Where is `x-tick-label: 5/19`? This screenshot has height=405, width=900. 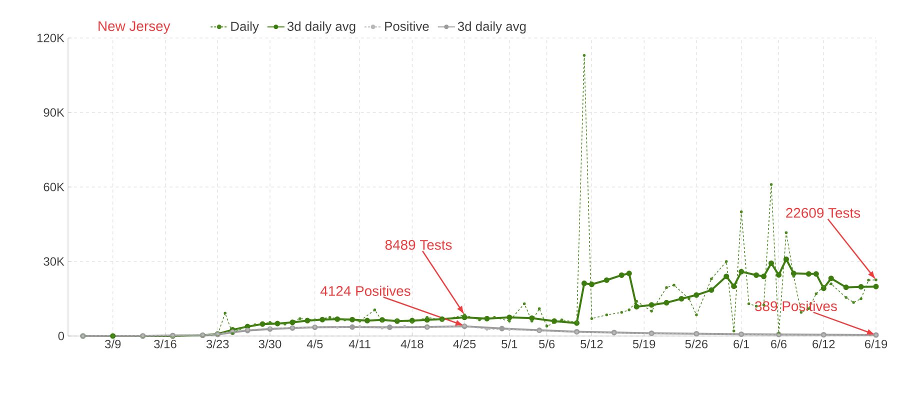
x-tick-label: 5/19 is located at coordinates (644, 344).